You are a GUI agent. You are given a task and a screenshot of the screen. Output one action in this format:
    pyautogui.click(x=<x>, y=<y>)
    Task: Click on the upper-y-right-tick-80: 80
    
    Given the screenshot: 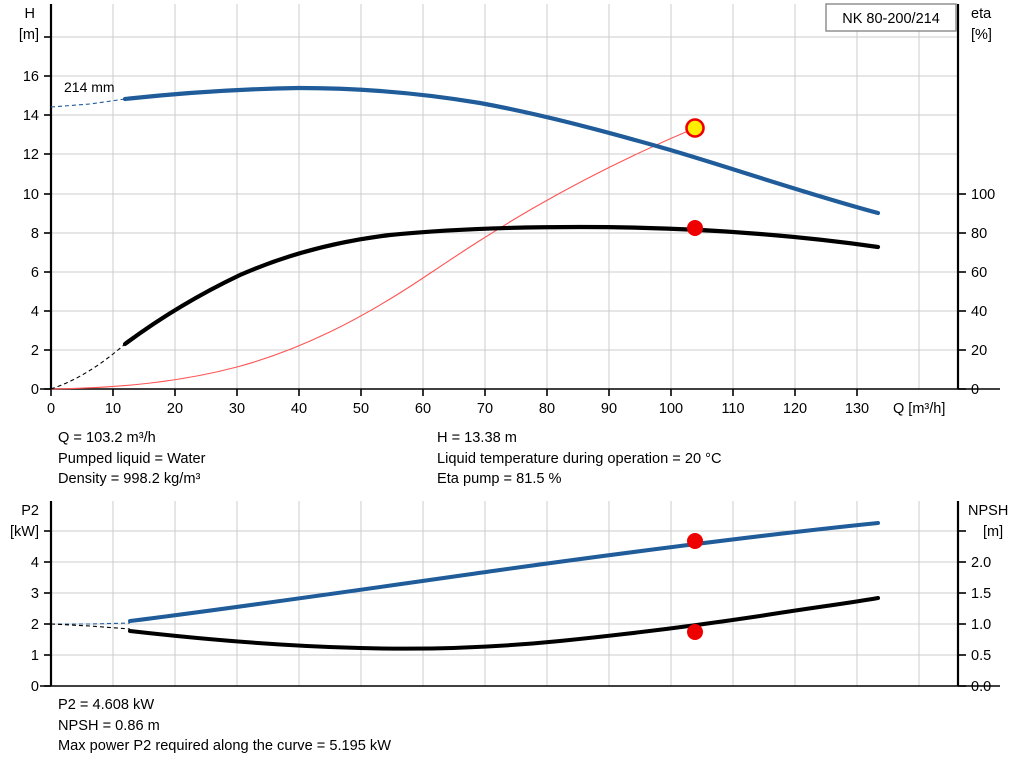 What is the action you would take?
    pyautogui.click(x=979, y=234)
    